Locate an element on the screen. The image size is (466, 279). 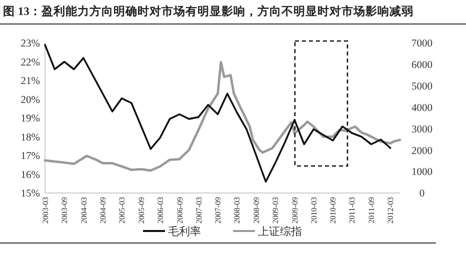
x-tick-label: 2007-03 is located at coordinates (199, 210).